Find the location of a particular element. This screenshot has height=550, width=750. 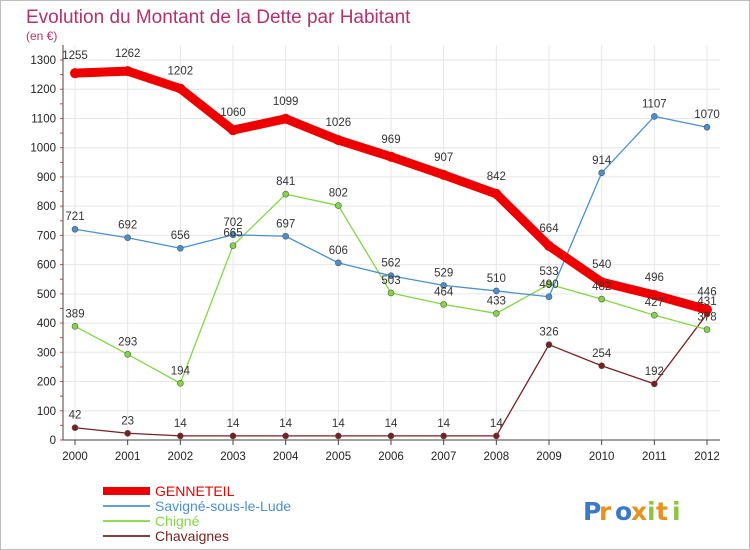

x-tick-label: 2006 is located at coordinates (391, 457).